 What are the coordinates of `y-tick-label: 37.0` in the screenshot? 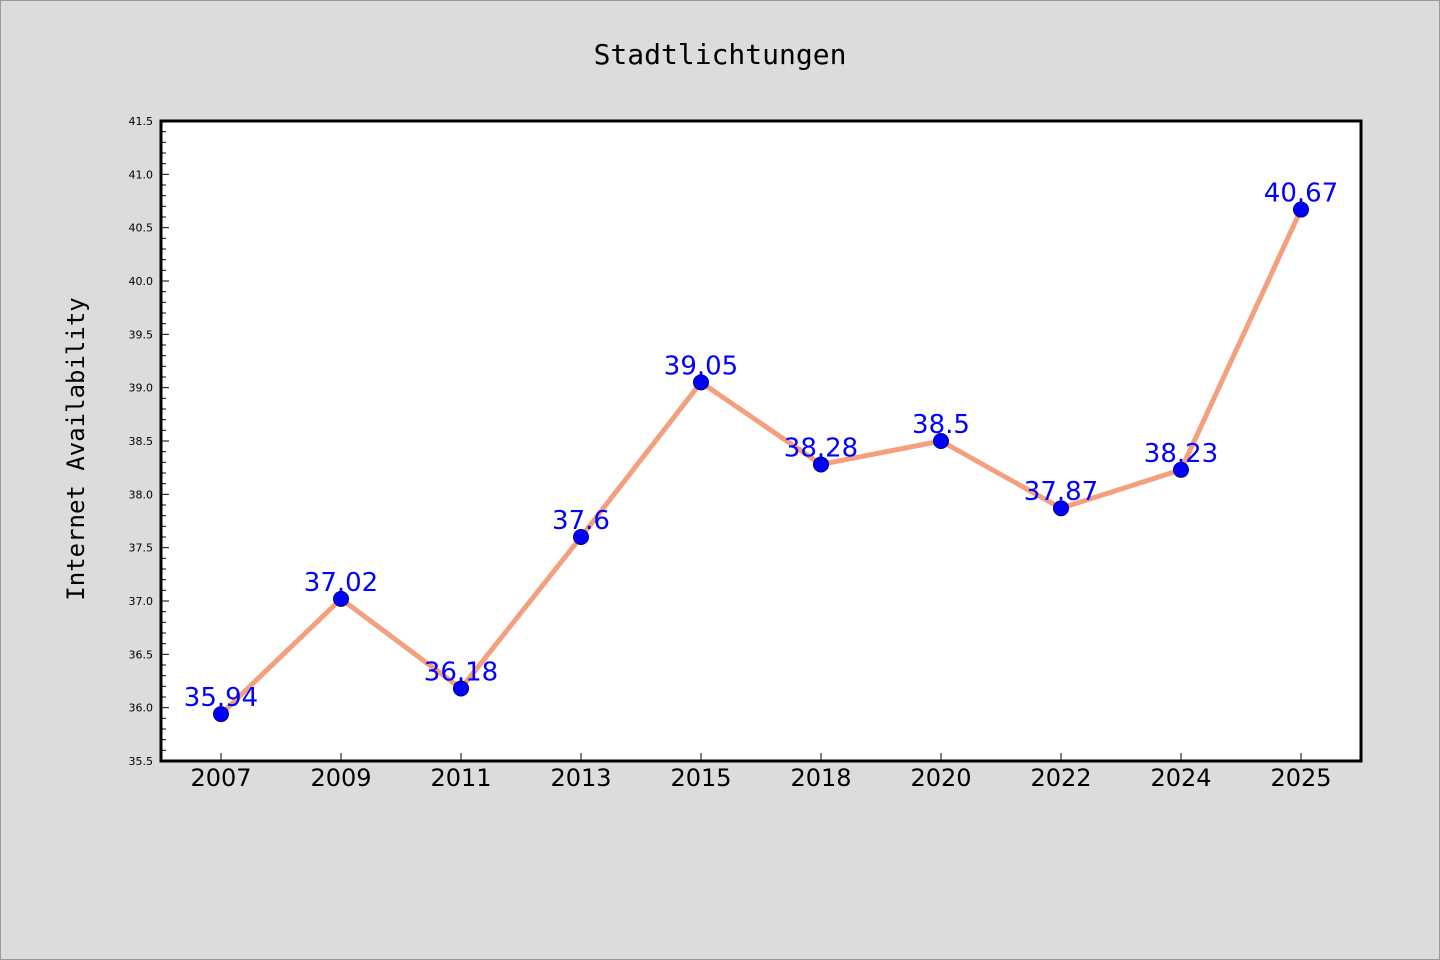 It's located at (141, 601).